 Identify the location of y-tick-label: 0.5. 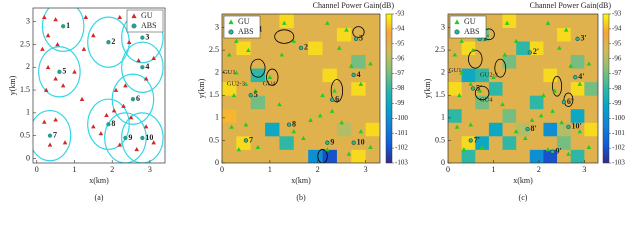
(214, 139).